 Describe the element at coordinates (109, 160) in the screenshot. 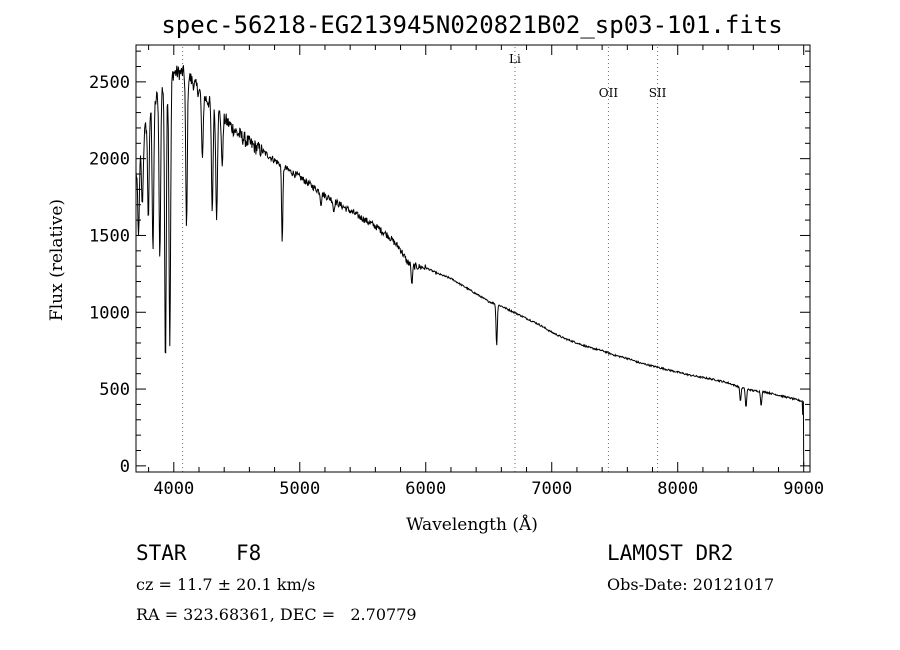

I see `y-tick-label: 2000` at that location.